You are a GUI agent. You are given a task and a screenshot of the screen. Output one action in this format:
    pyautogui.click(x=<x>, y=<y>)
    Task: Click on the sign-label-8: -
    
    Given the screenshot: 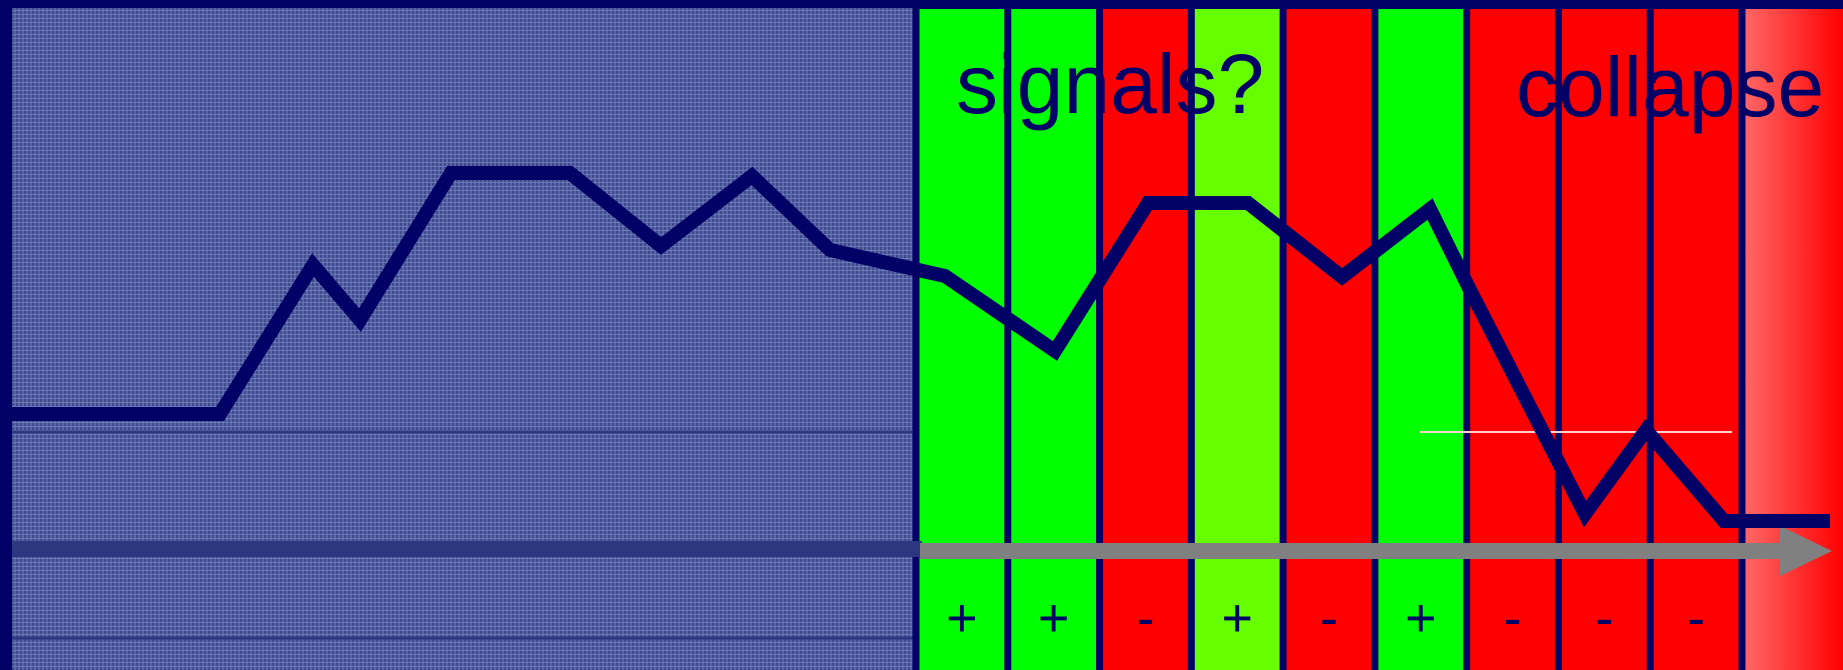 What is the action you would take?
    pyautogui.click(x=1604, y=618)
    